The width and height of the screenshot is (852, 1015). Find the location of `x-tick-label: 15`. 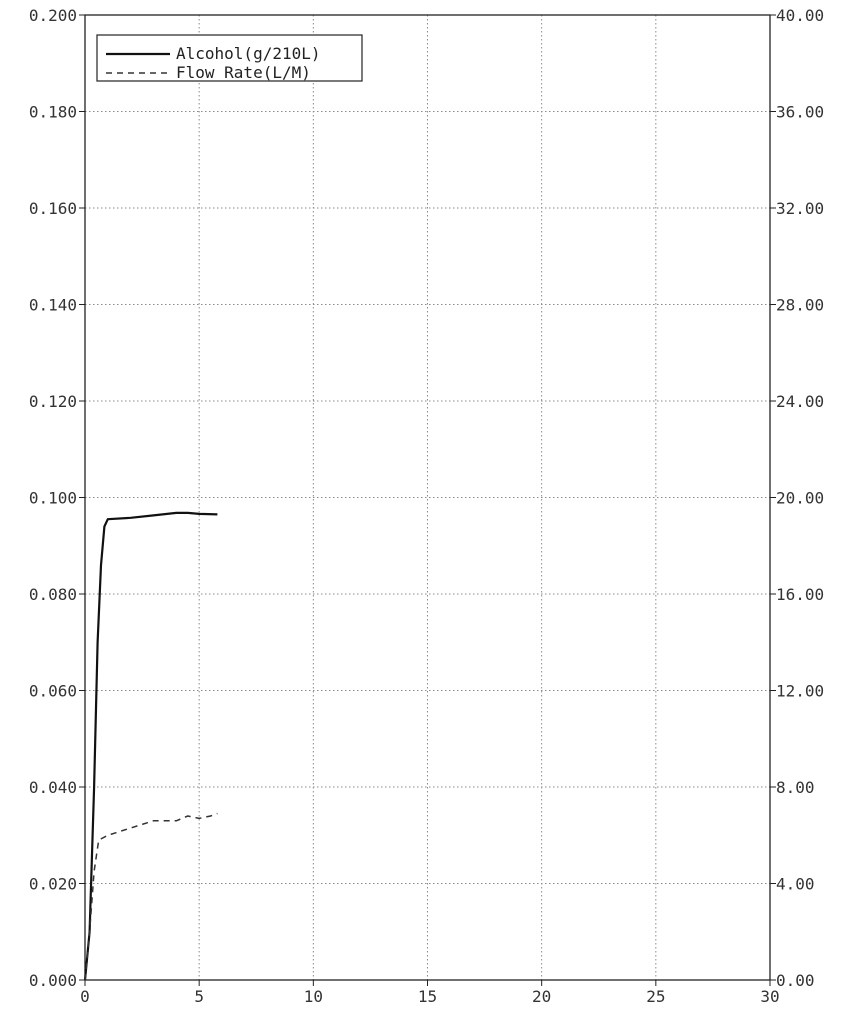

x-tick-label: 15 is located at coordinates (427, 996).